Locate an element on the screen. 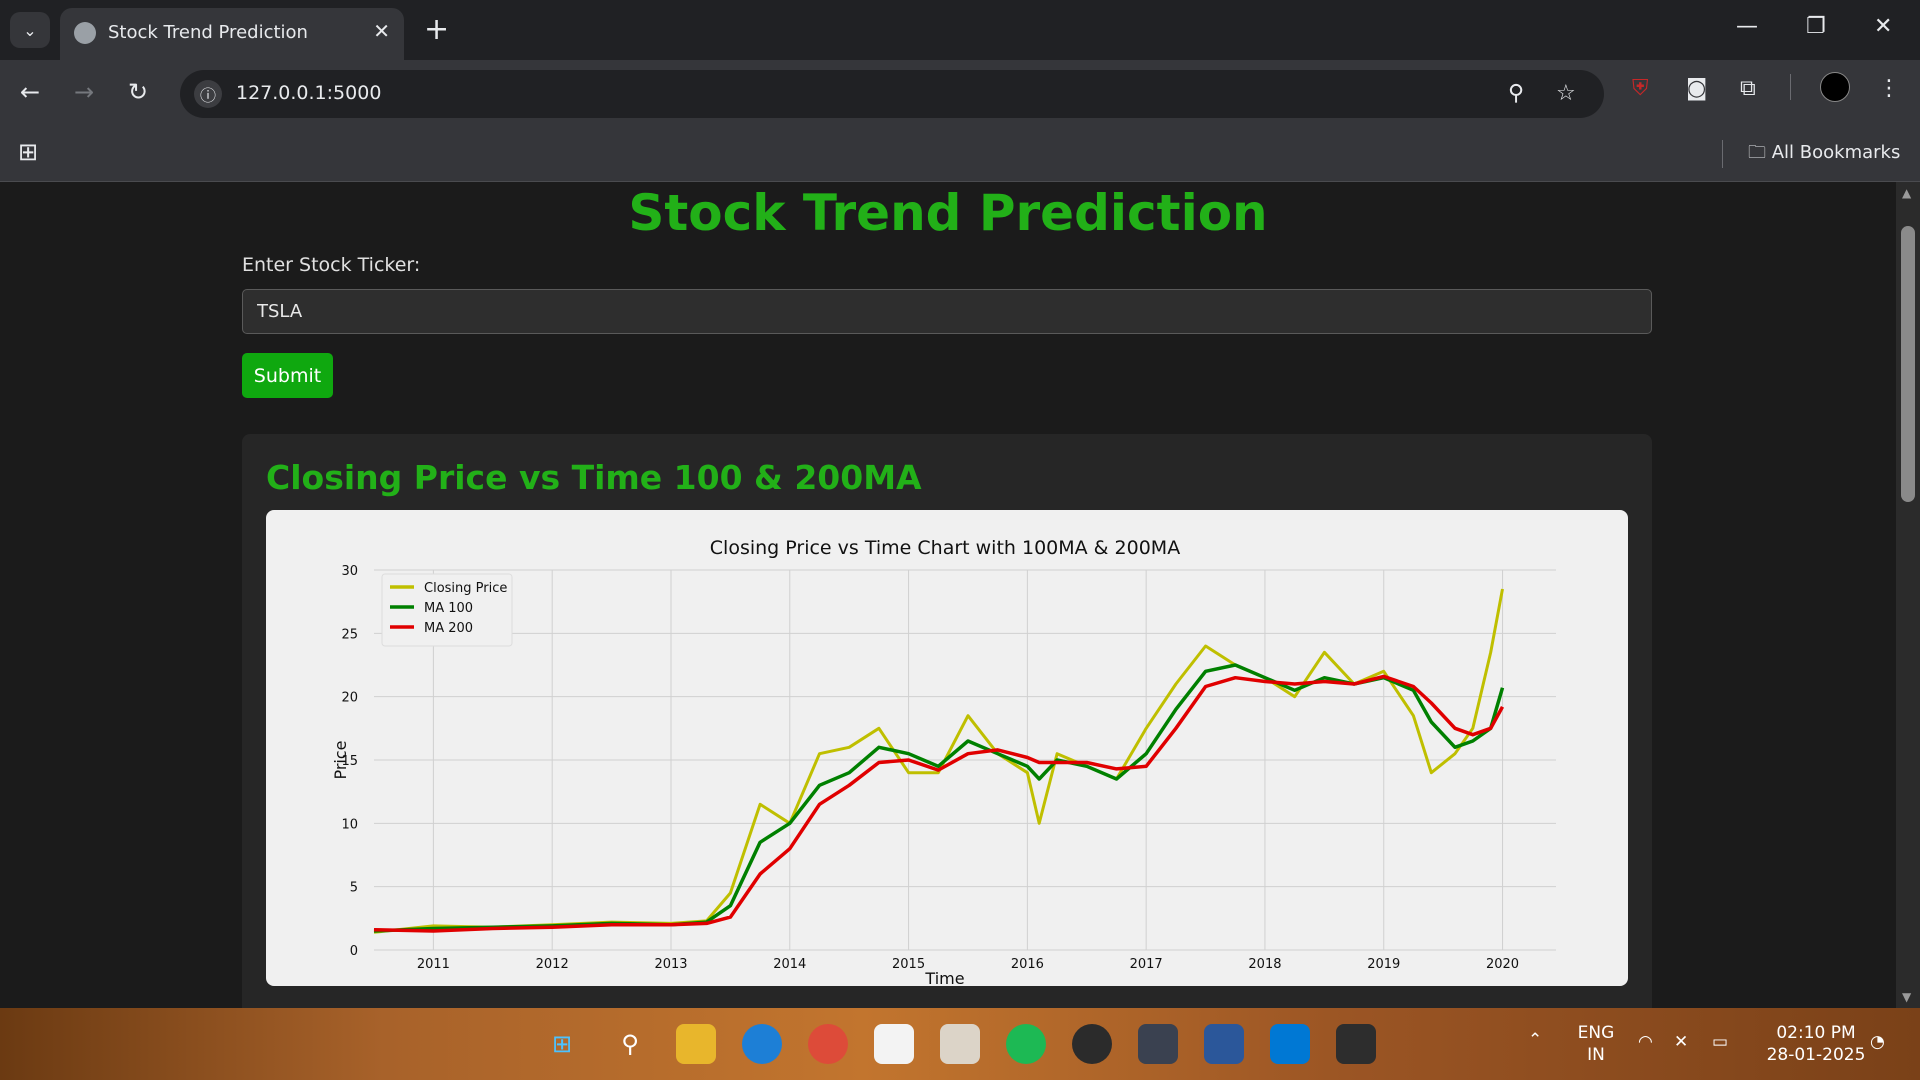  legend-label: MA 100 is located at coordinates (448, 608).